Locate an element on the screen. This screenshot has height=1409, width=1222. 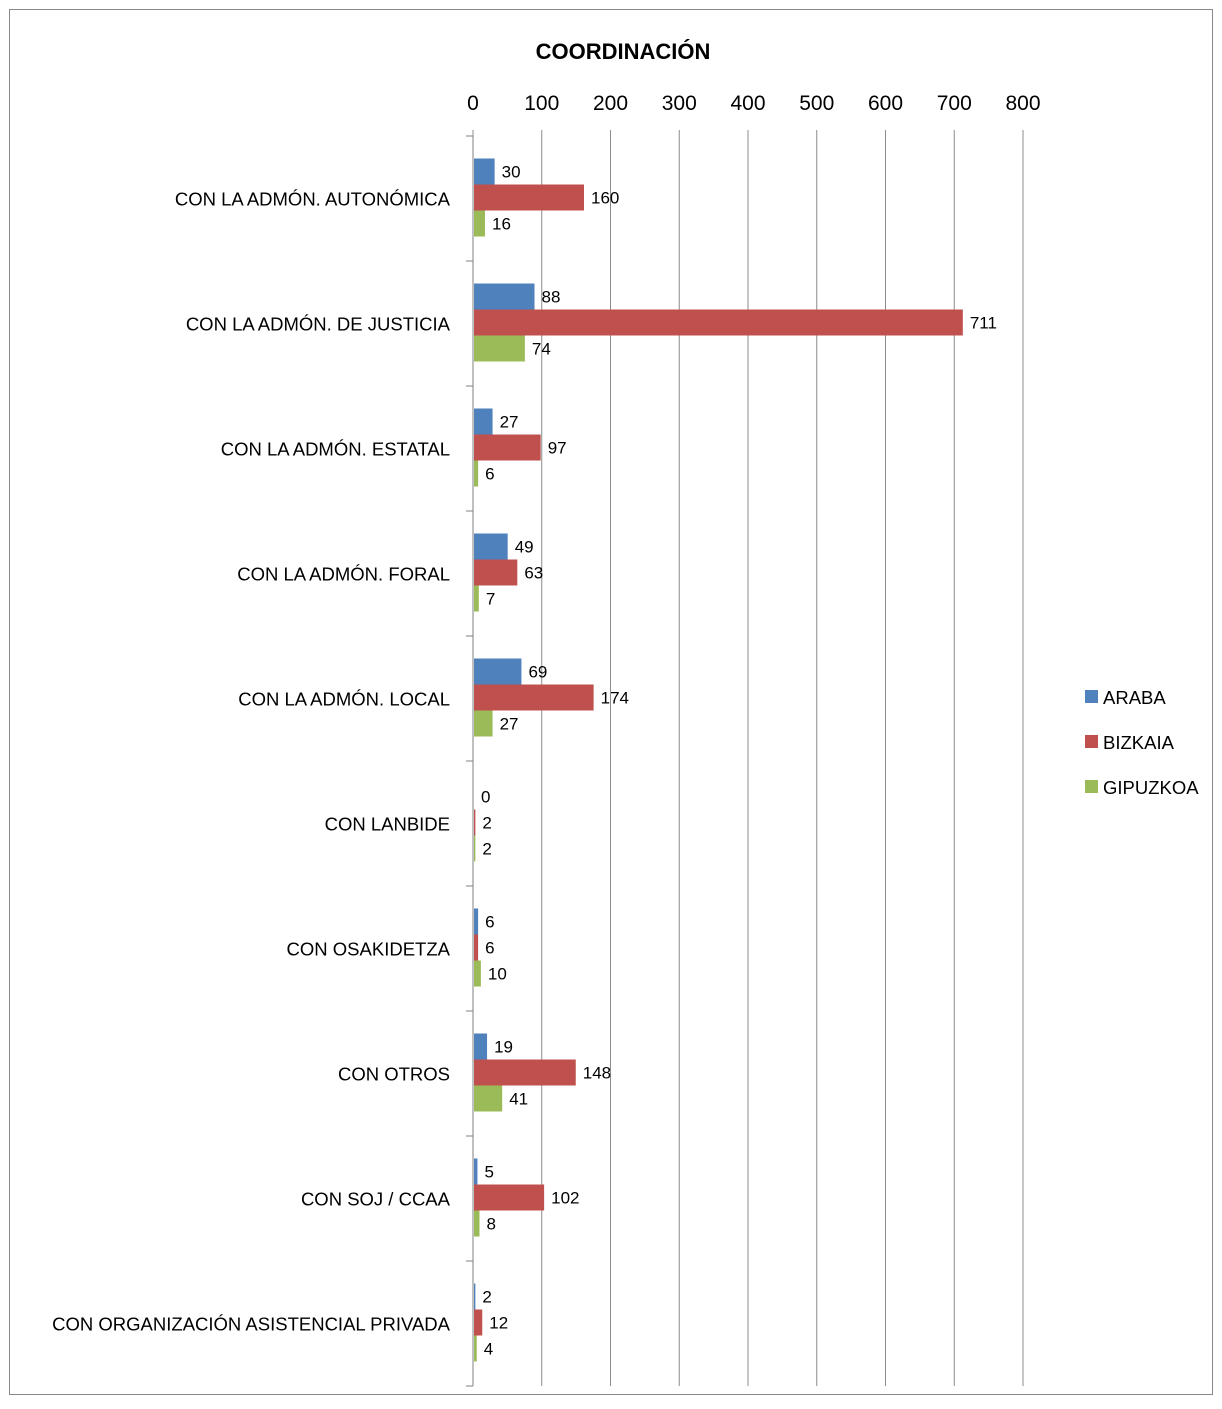
legend-label: ARABA is located at coordinates (1134, 697).